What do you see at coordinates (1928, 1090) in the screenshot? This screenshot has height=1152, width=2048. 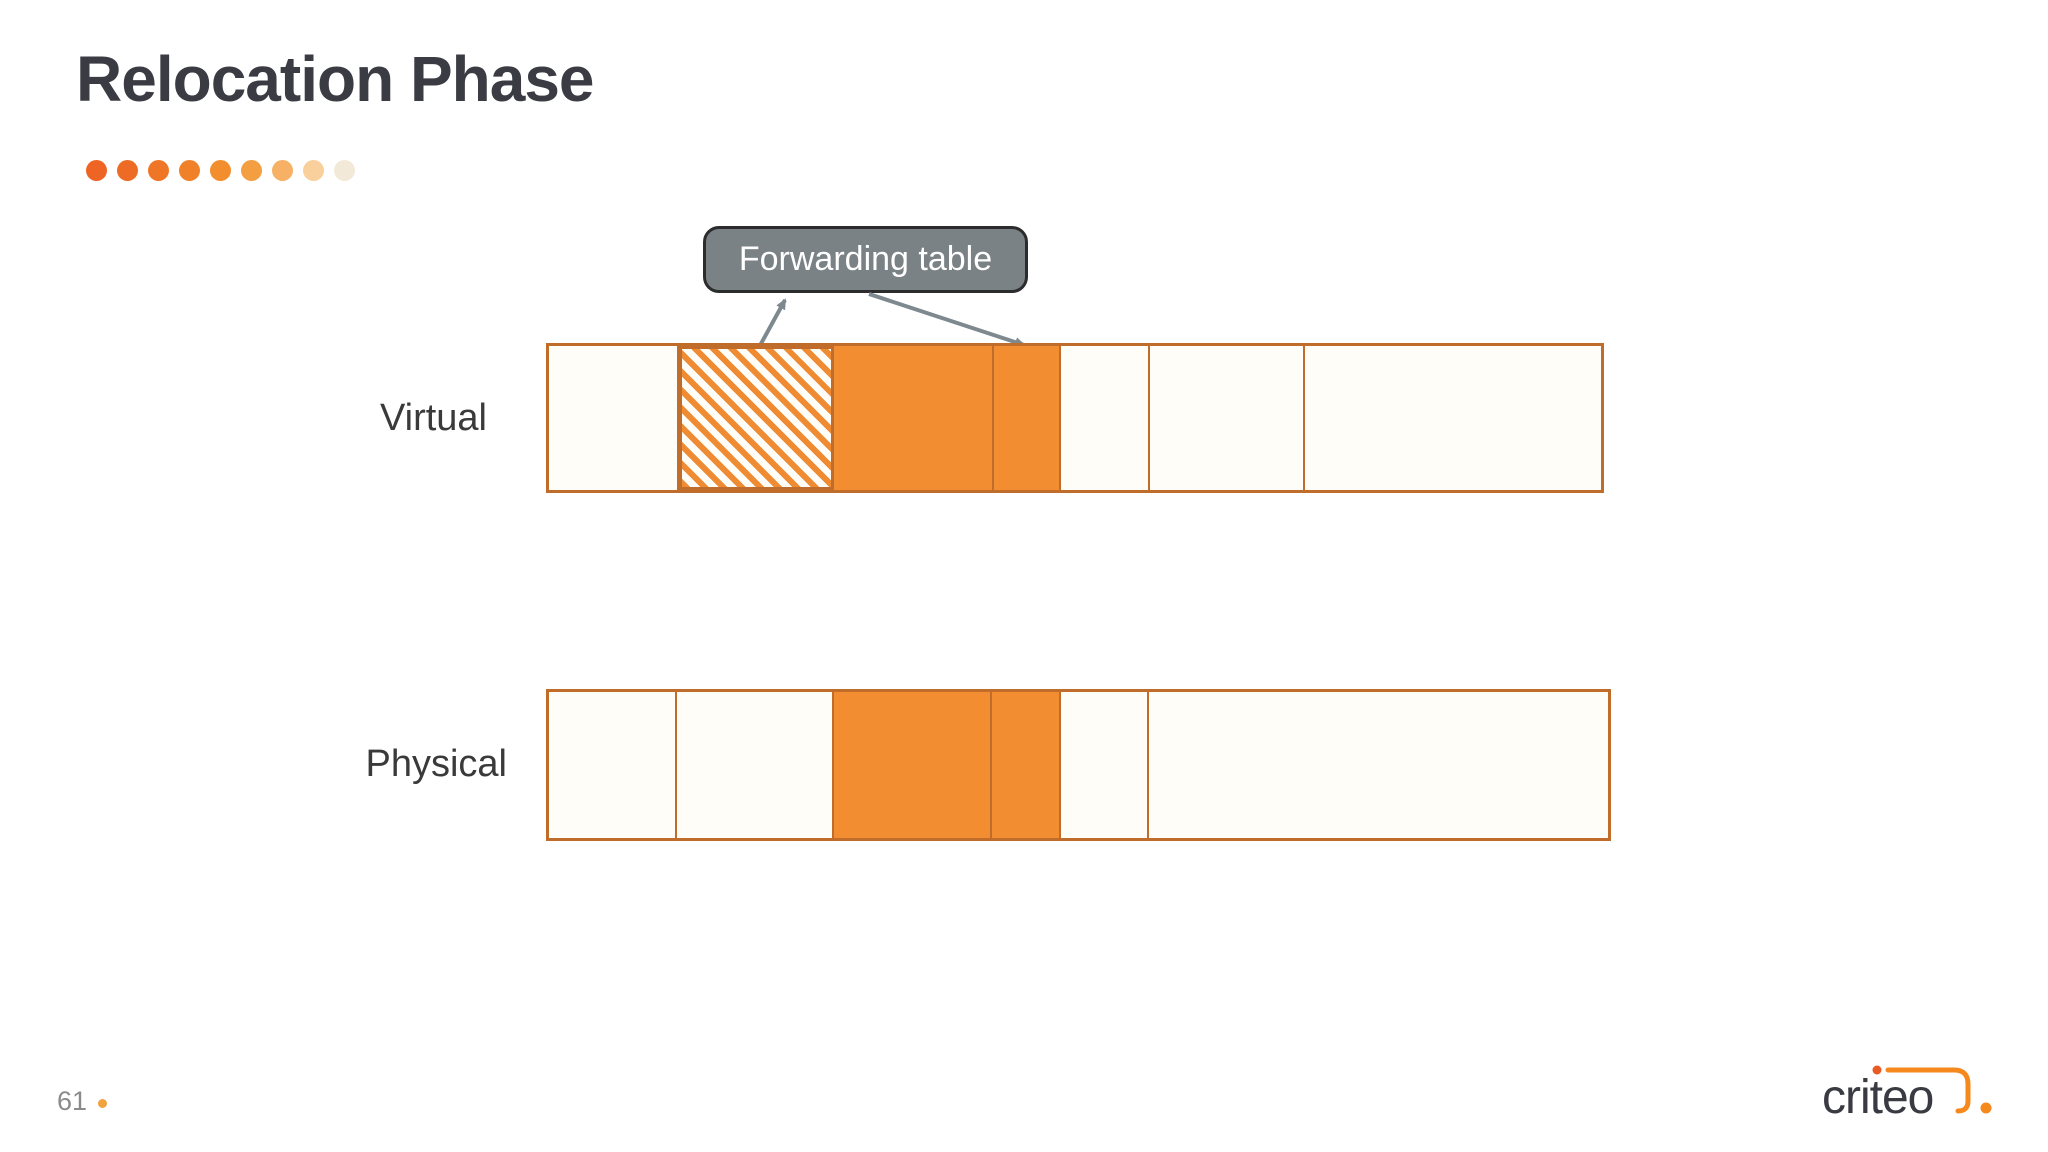 I see `criteo-logo-bracket` at bounding box center [1928, 1090].